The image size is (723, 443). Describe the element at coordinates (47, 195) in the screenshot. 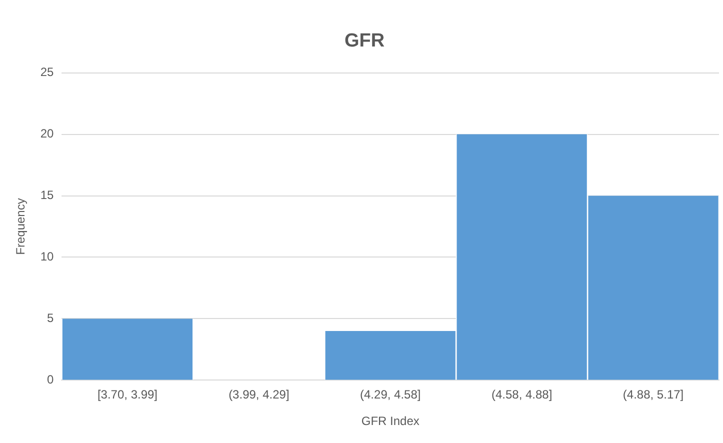

I see `y-tick-label: 15` at that location.